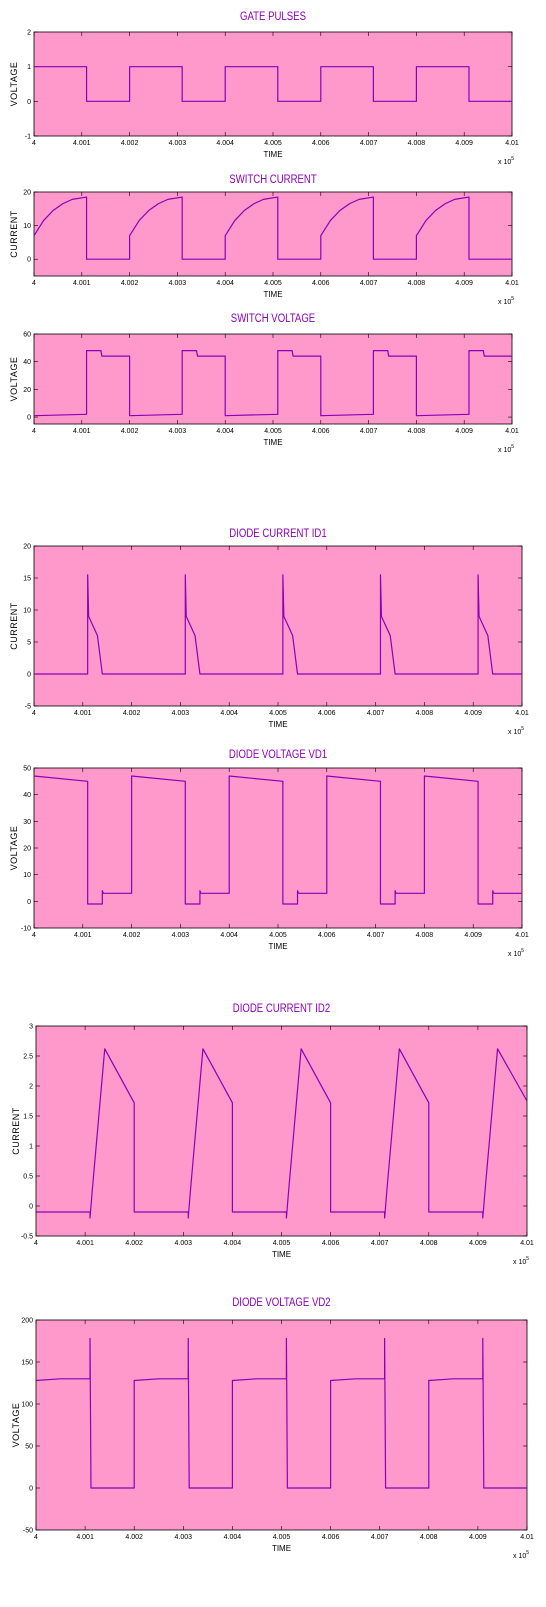  Describe the element at coordinates (376, 713) in the screenshot. I see `x-tick-label: 4.007` at that location.